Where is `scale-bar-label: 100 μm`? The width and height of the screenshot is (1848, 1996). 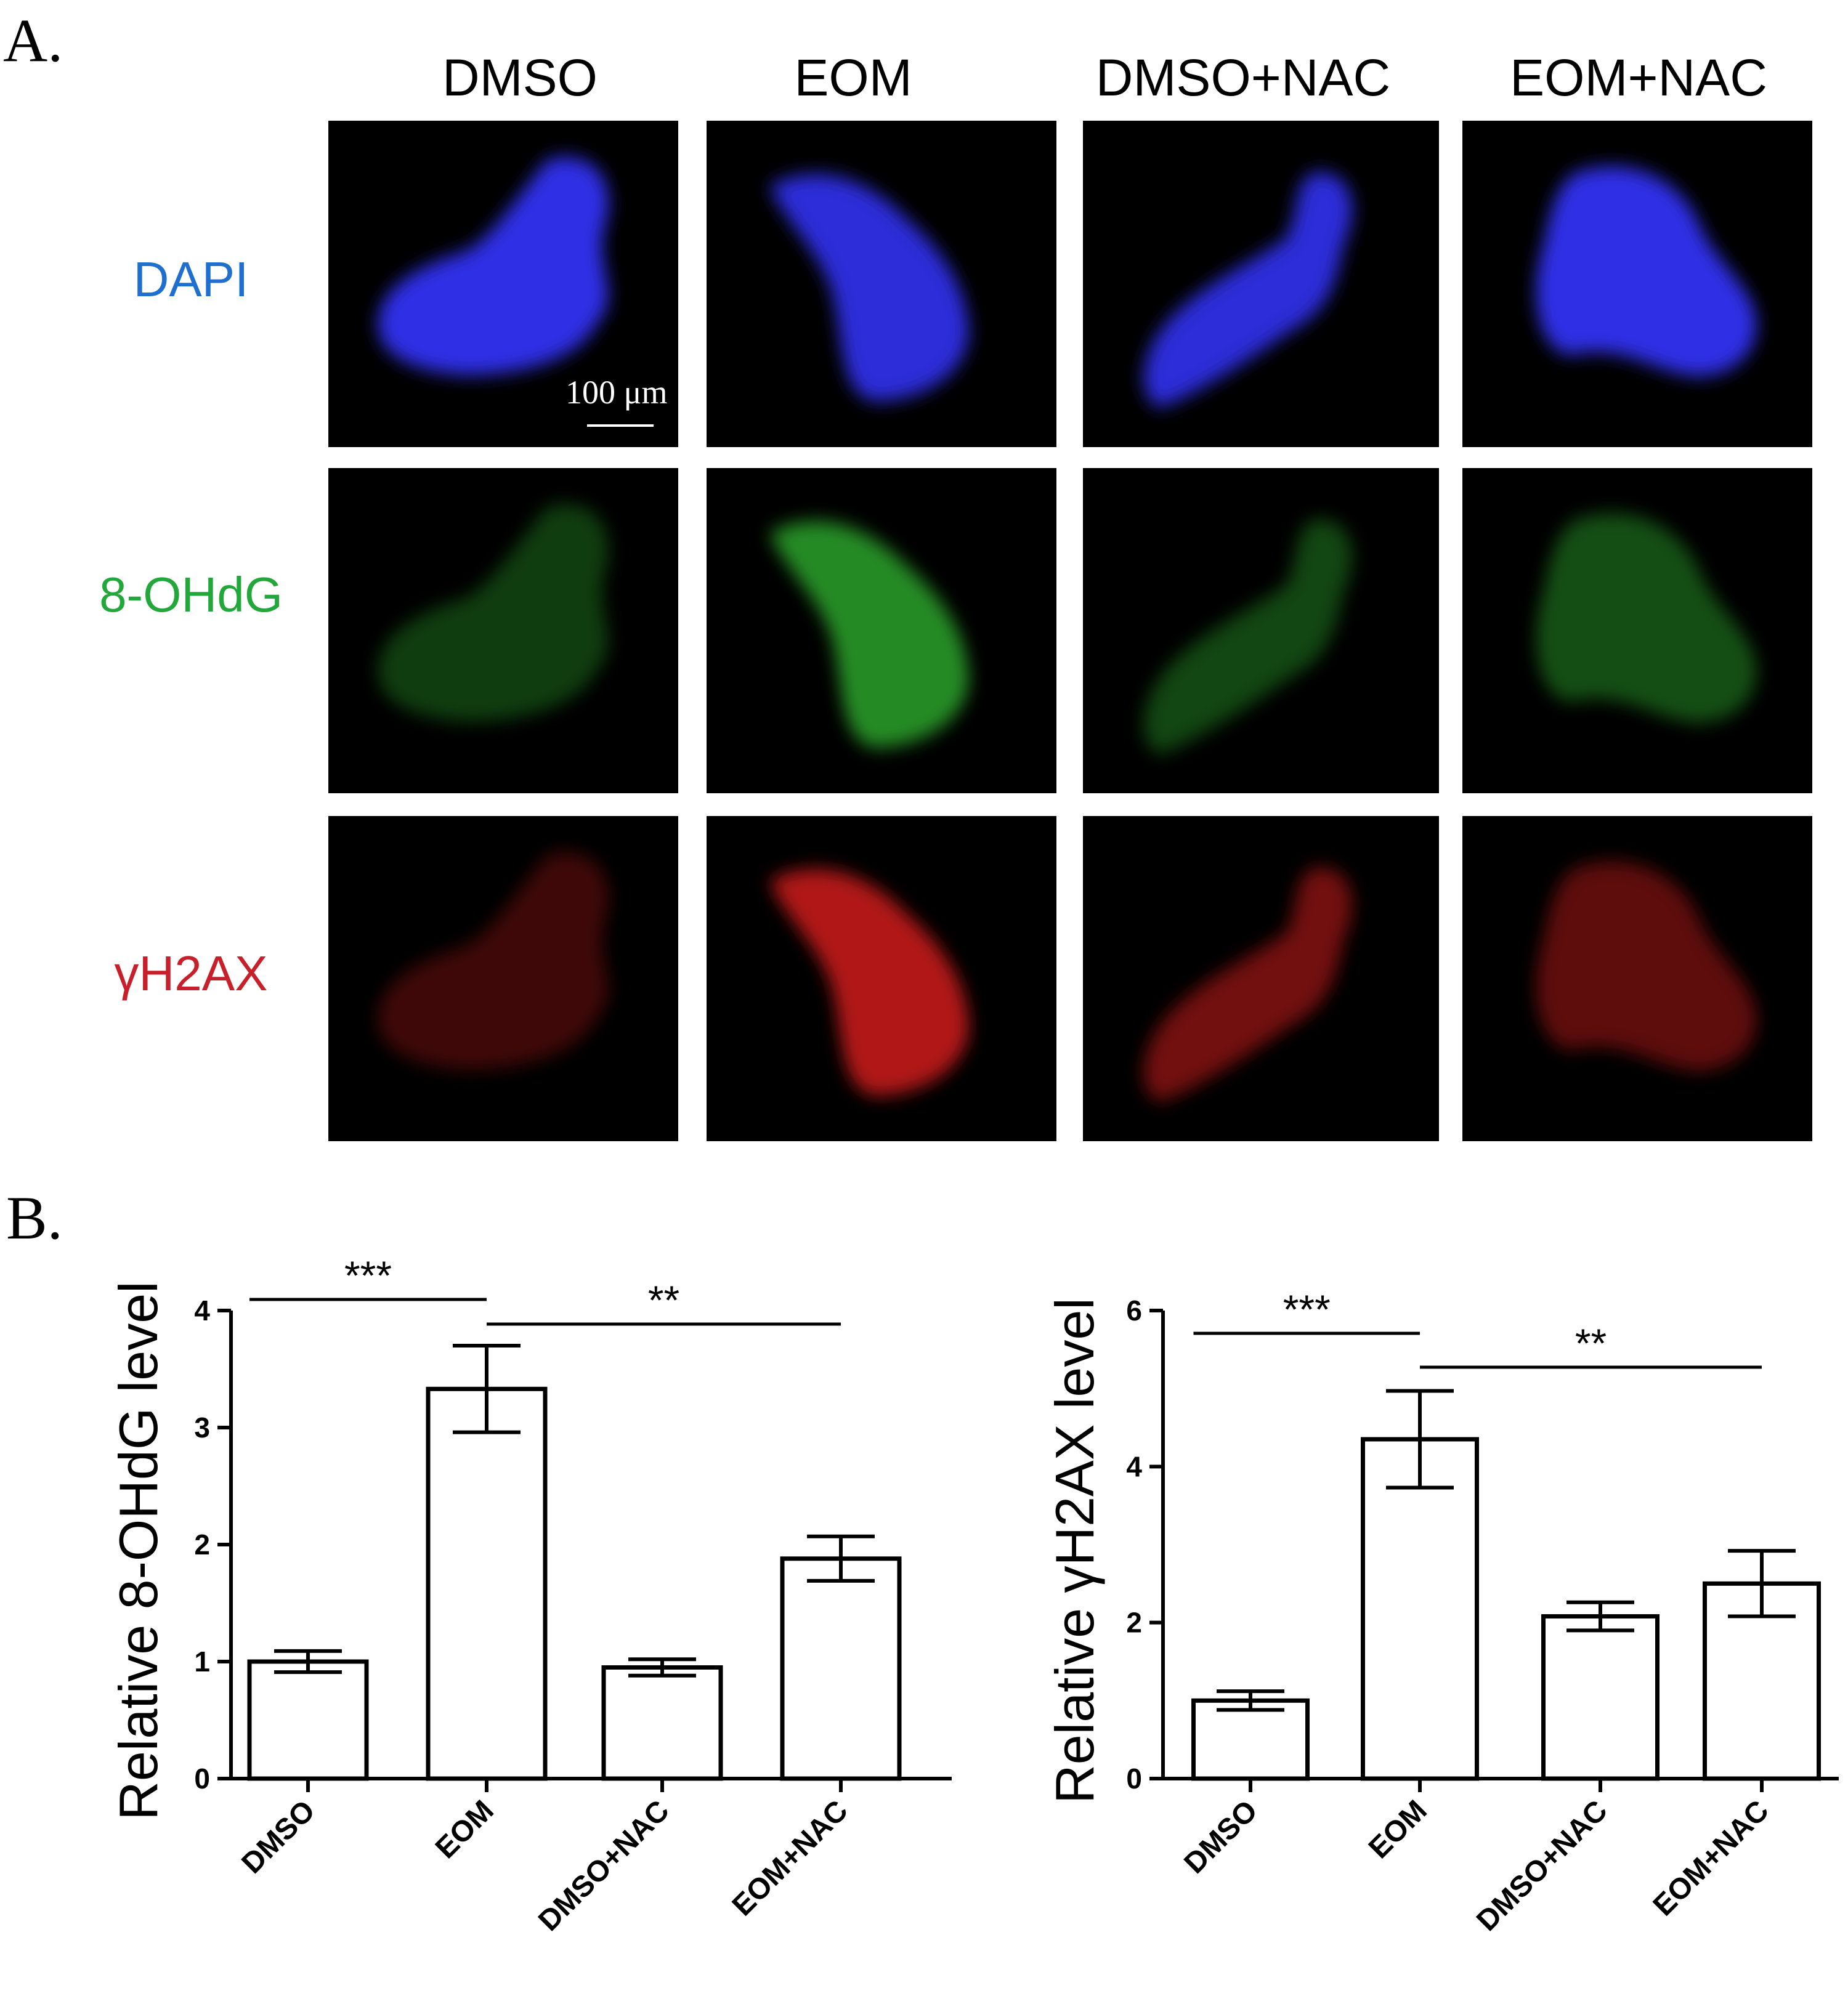 scale-bar-label: 100 μm is located at coordinates (616, 393).